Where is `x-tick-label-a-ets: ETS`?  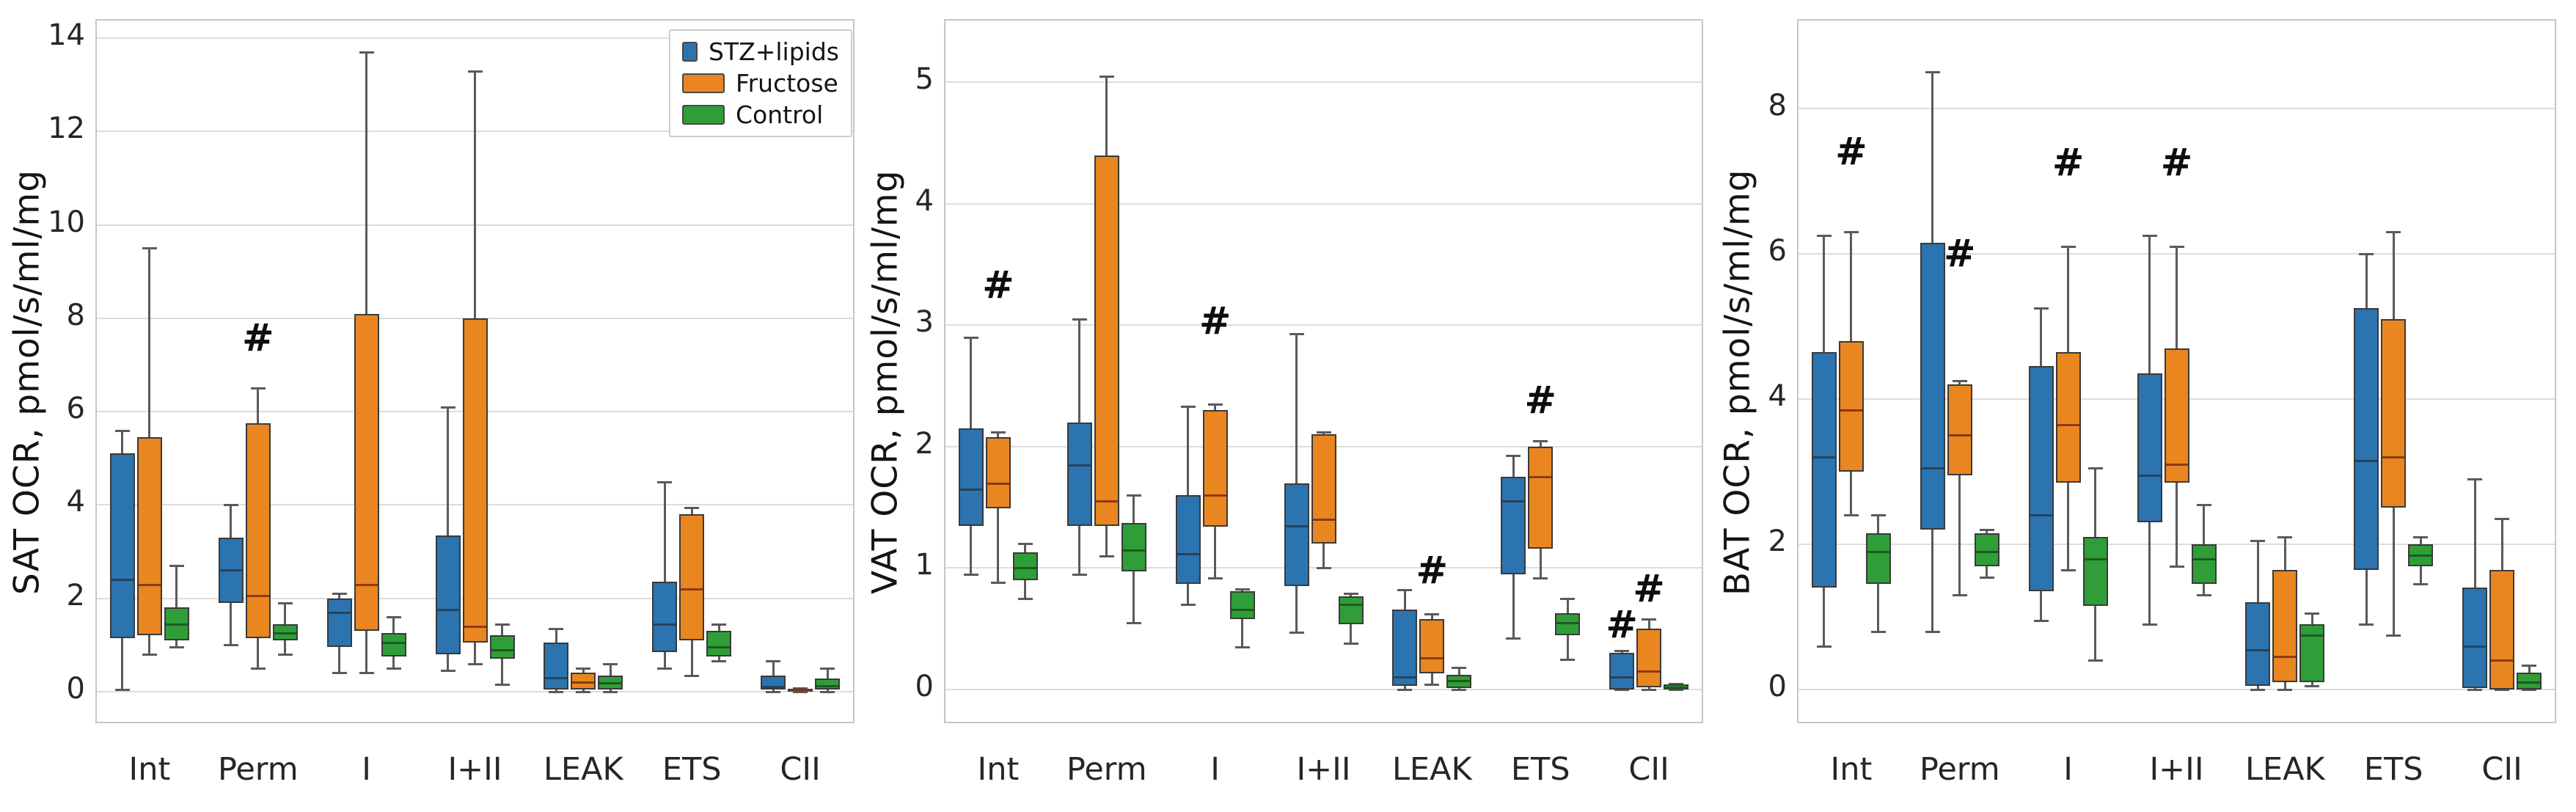 x-tick-label-a-ets: ETS is located at coordinates (692, 769).